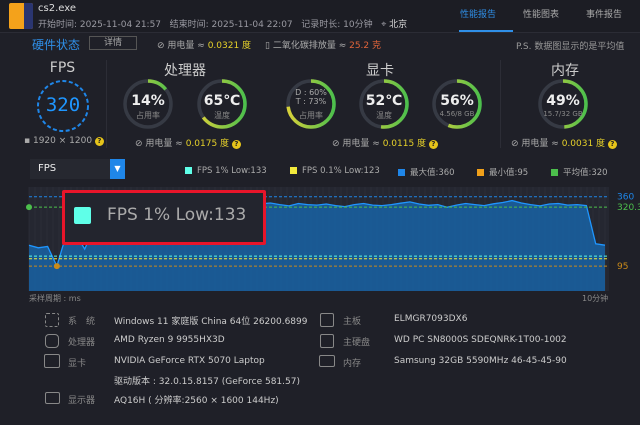  Describe the element at coordinates (177, 215) in the screenshot. I see `callout-label: FPS 1% Low:133` at that location.